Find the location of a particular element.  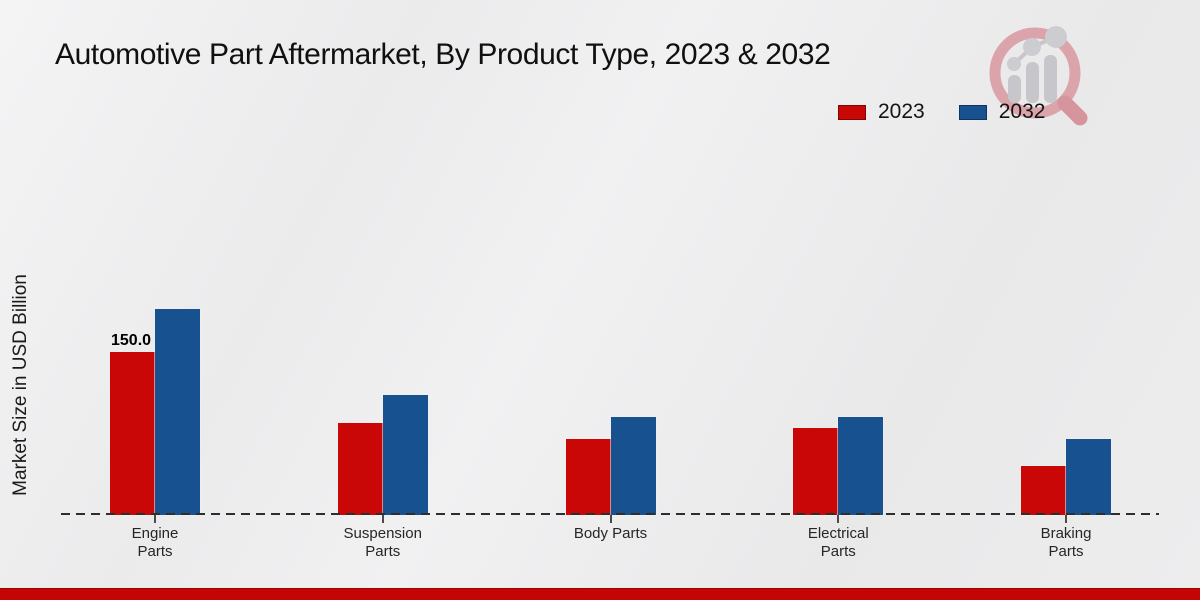

bar-2023-braking-parts is located at coordinates (1043, 490).